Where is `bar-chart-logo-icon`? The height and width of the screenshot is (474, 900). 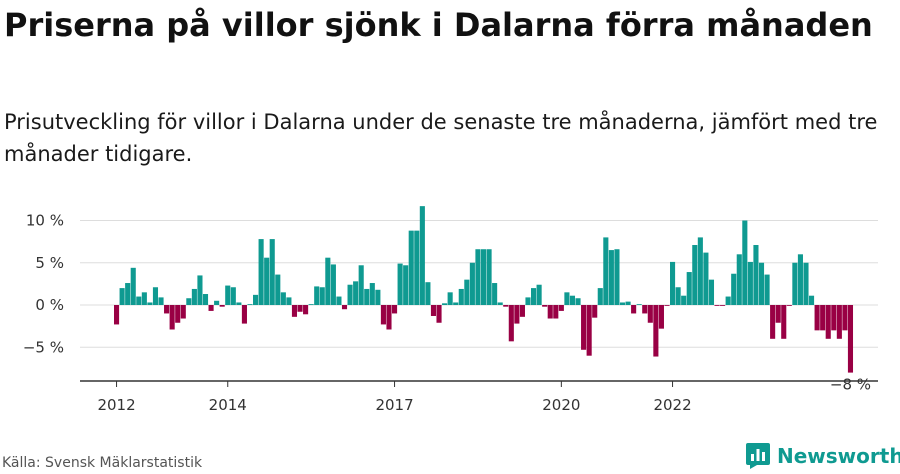
bar-chart-logo-icon is located at coordinates (758, 456).